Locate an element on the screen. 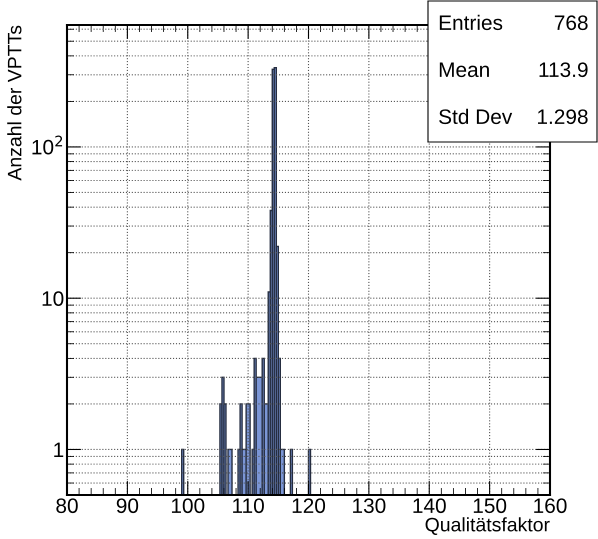 The image size is (598, 539). annotation: Std Dev is located at coordinates (475, 116).